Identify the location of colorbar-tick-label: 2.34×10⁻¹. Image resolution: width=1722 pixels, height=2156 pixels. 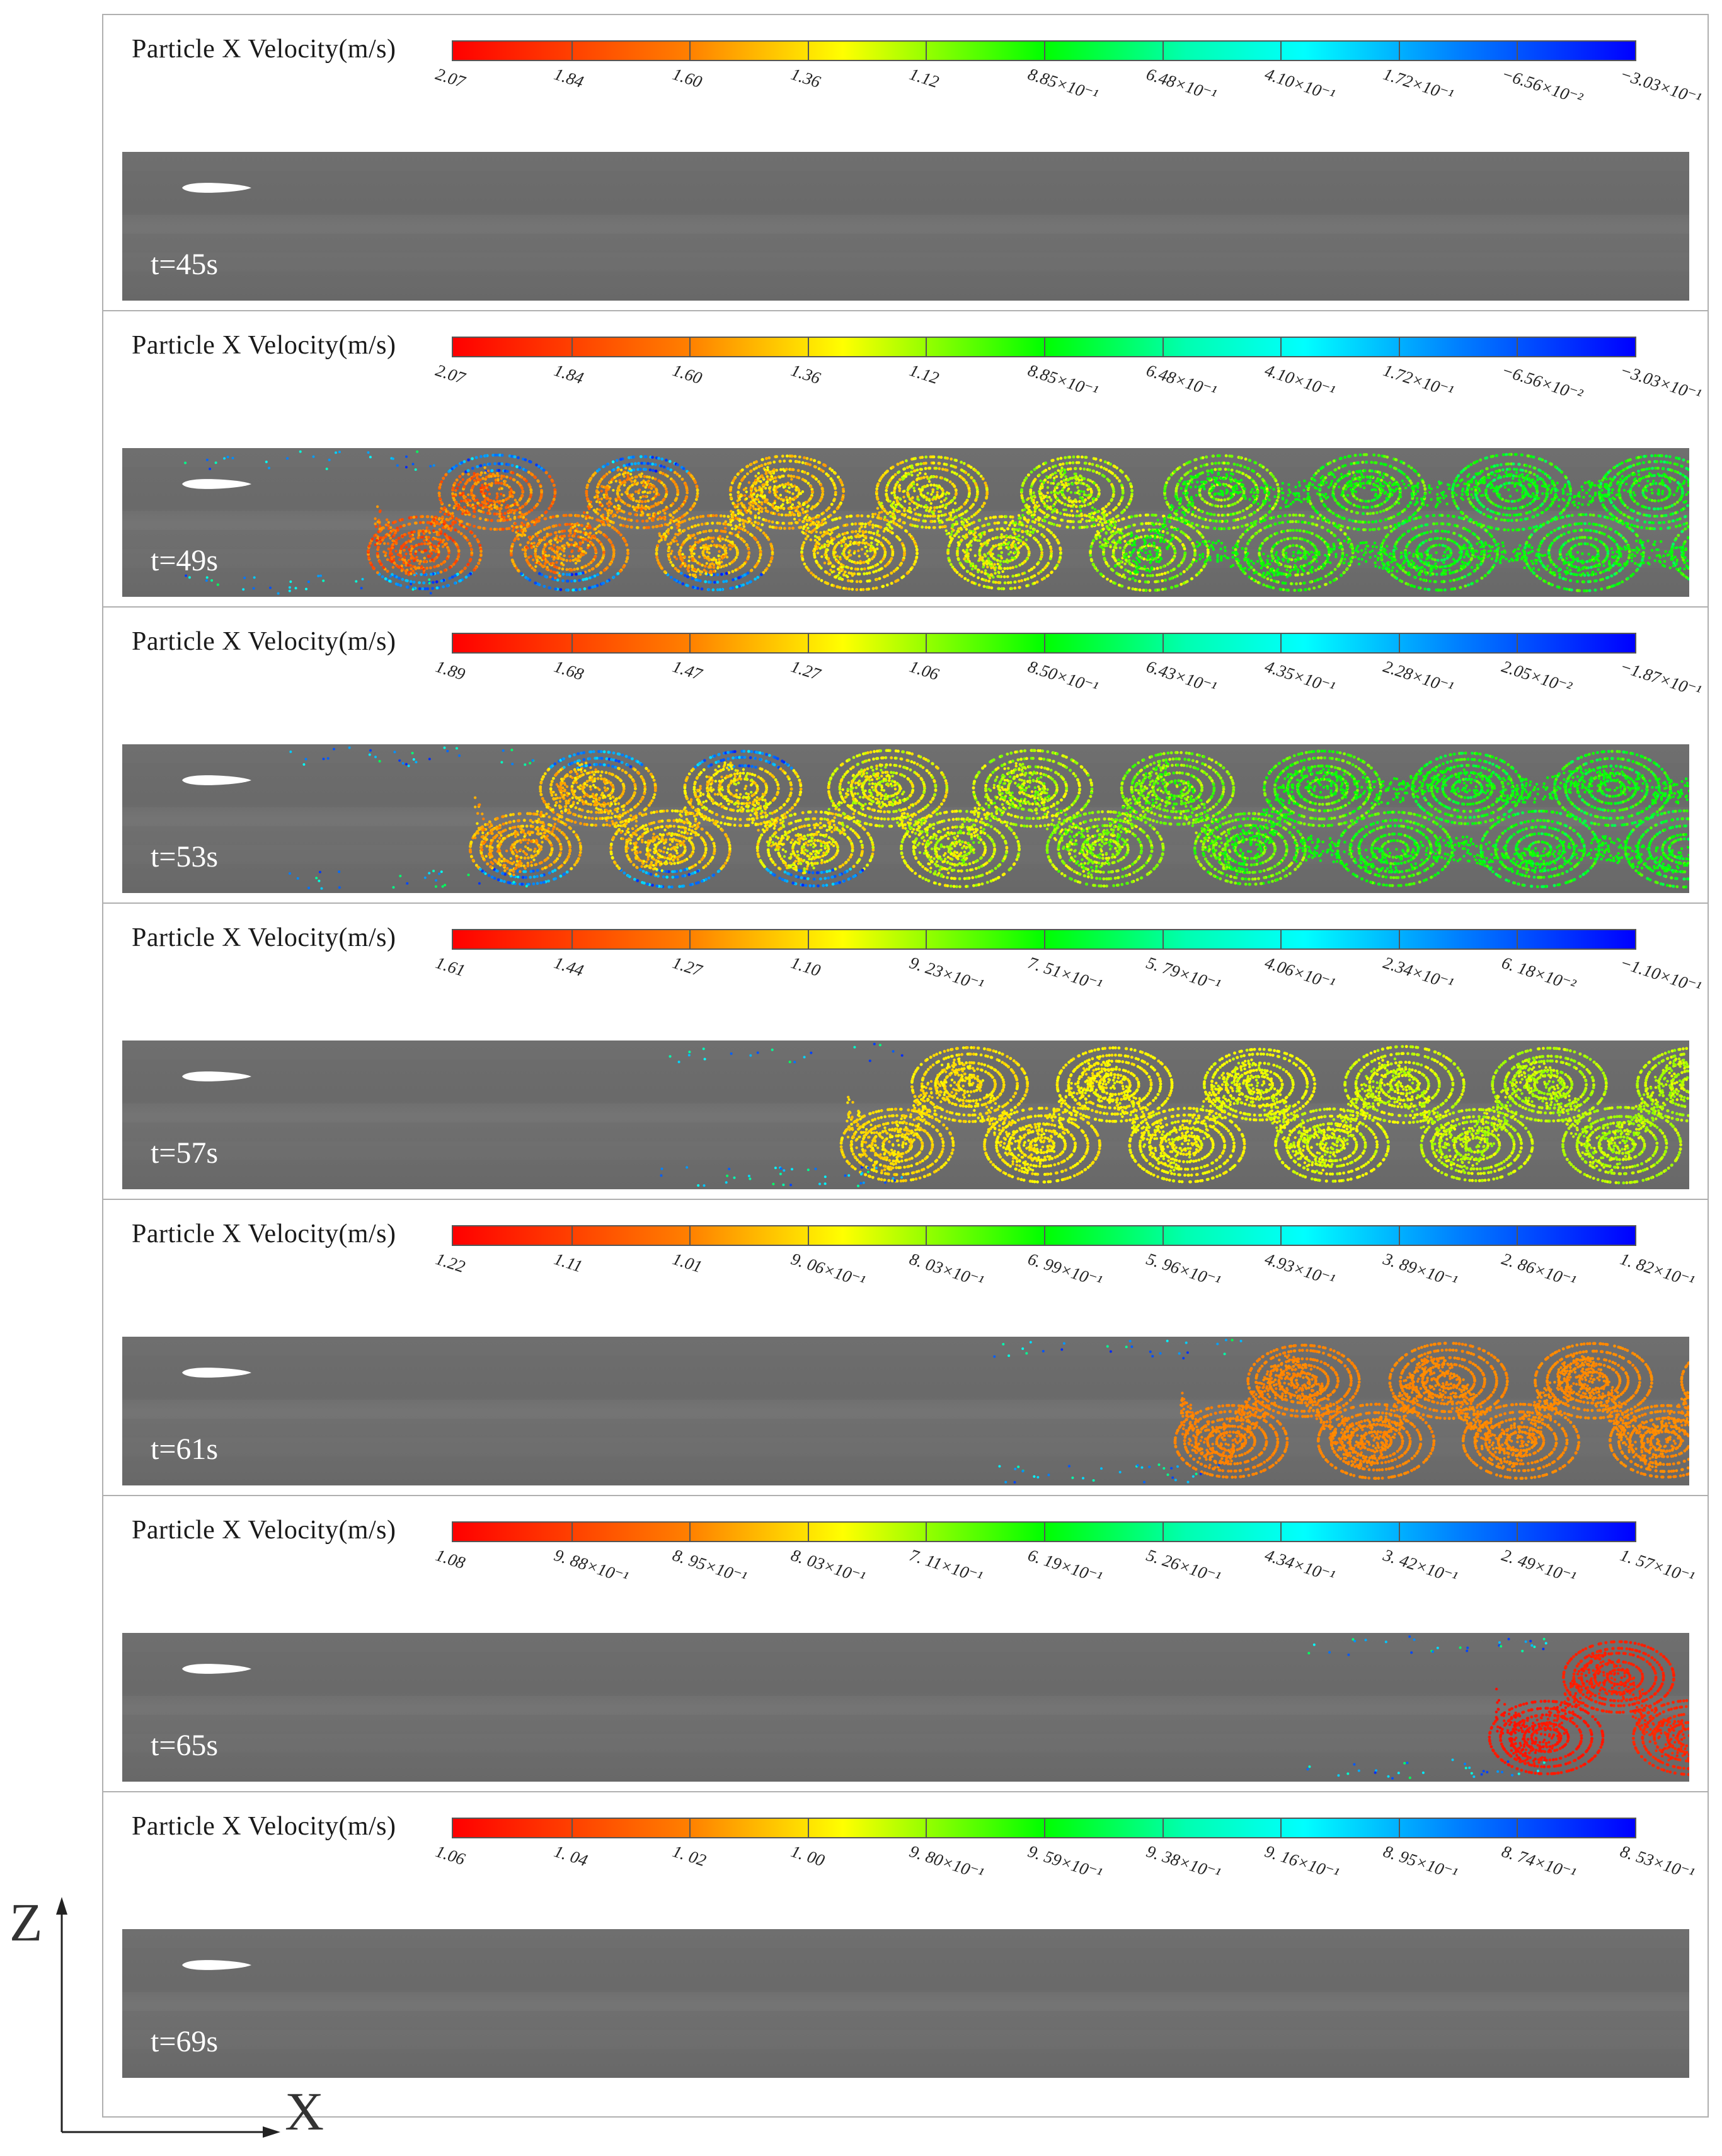
(1417, 973).